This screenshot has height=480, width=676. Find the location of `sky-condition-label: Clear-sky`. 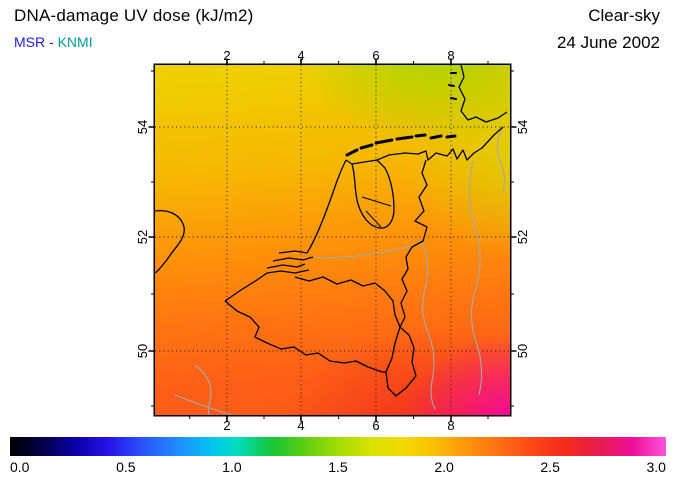

sky-condition-label: Clear-sky is located at coordinates (624, 15).